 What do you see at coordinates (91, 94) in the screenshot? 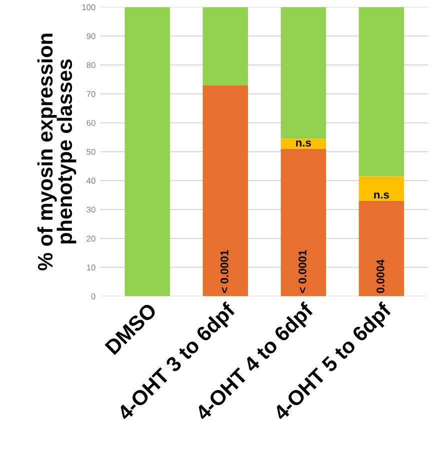
I see `y-tick-label: 70` at bounding box center [91, 94].